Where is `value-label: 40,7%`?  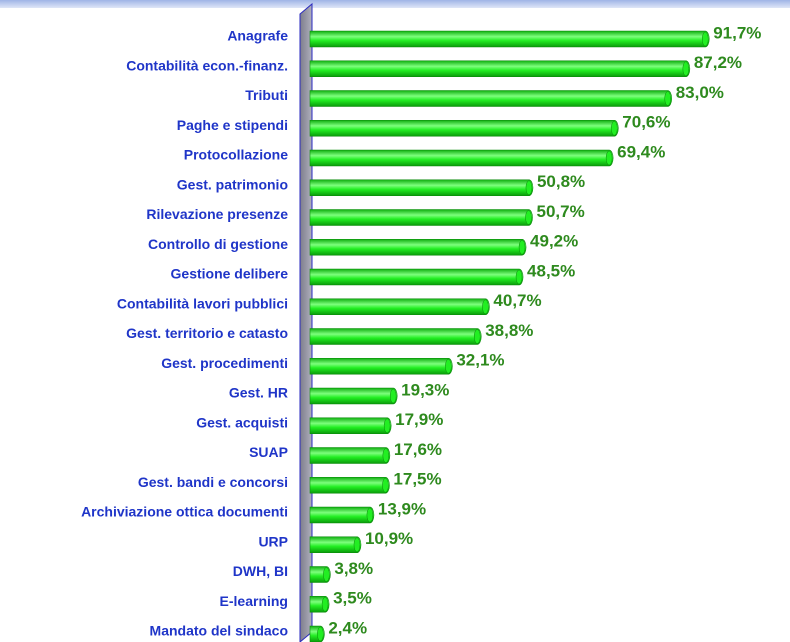
value-label: 40,7% is located at coordinates (517, 300).